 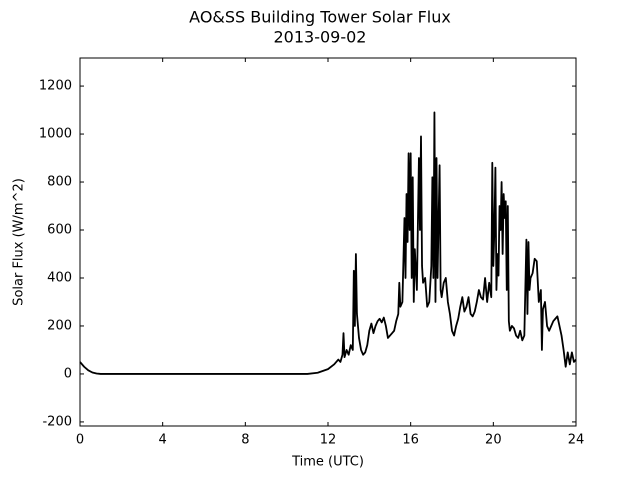 I want to click on chart-subtitle: 2013-09-02, so click(x=320, y=37).